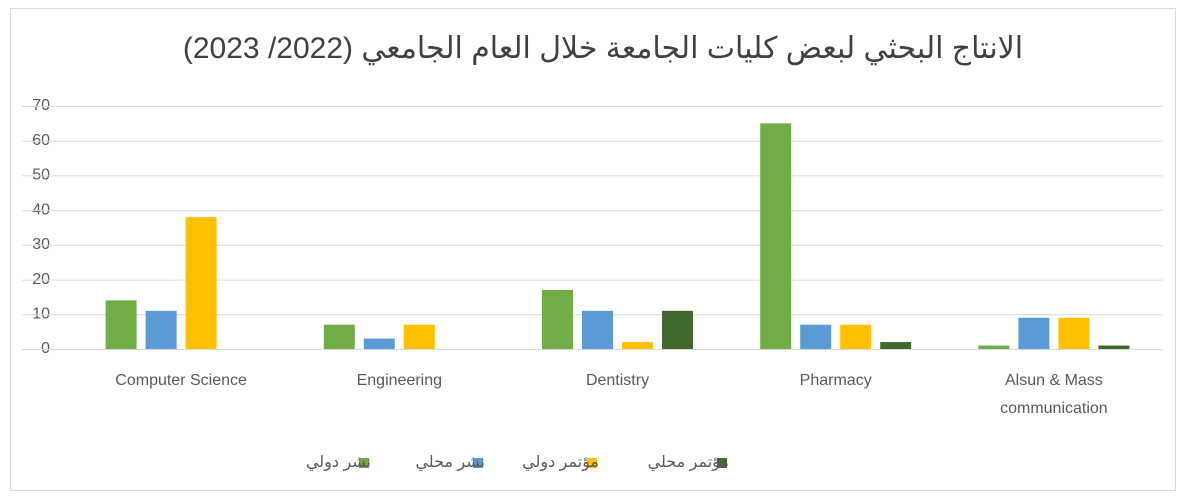 Image resolution: width=1187 pixels, height=498 pixels. I want to click on x-tick-label: Computer Science, so click(181, 380).